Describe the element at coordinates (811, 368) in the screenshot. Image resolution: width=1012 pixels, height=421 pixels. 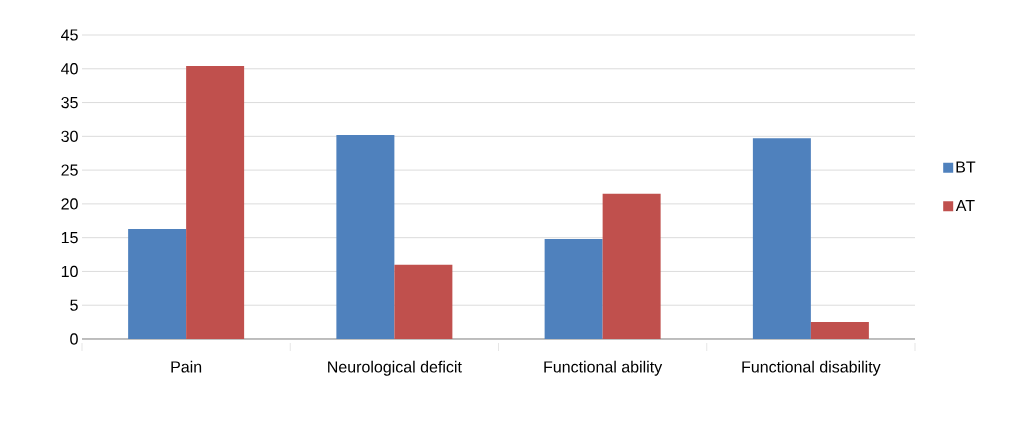
I see `x-tick-label: Functional disability` at that location.